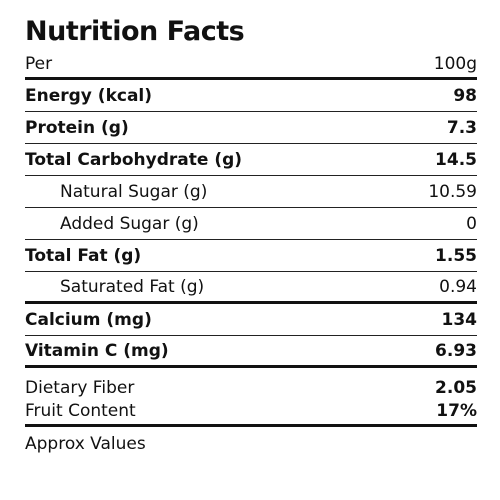 The image size is (500, 500). Describe the element at coordinates (80, 411) in the screenshot. I see `nutrient-label: Fruit Content` at that location.